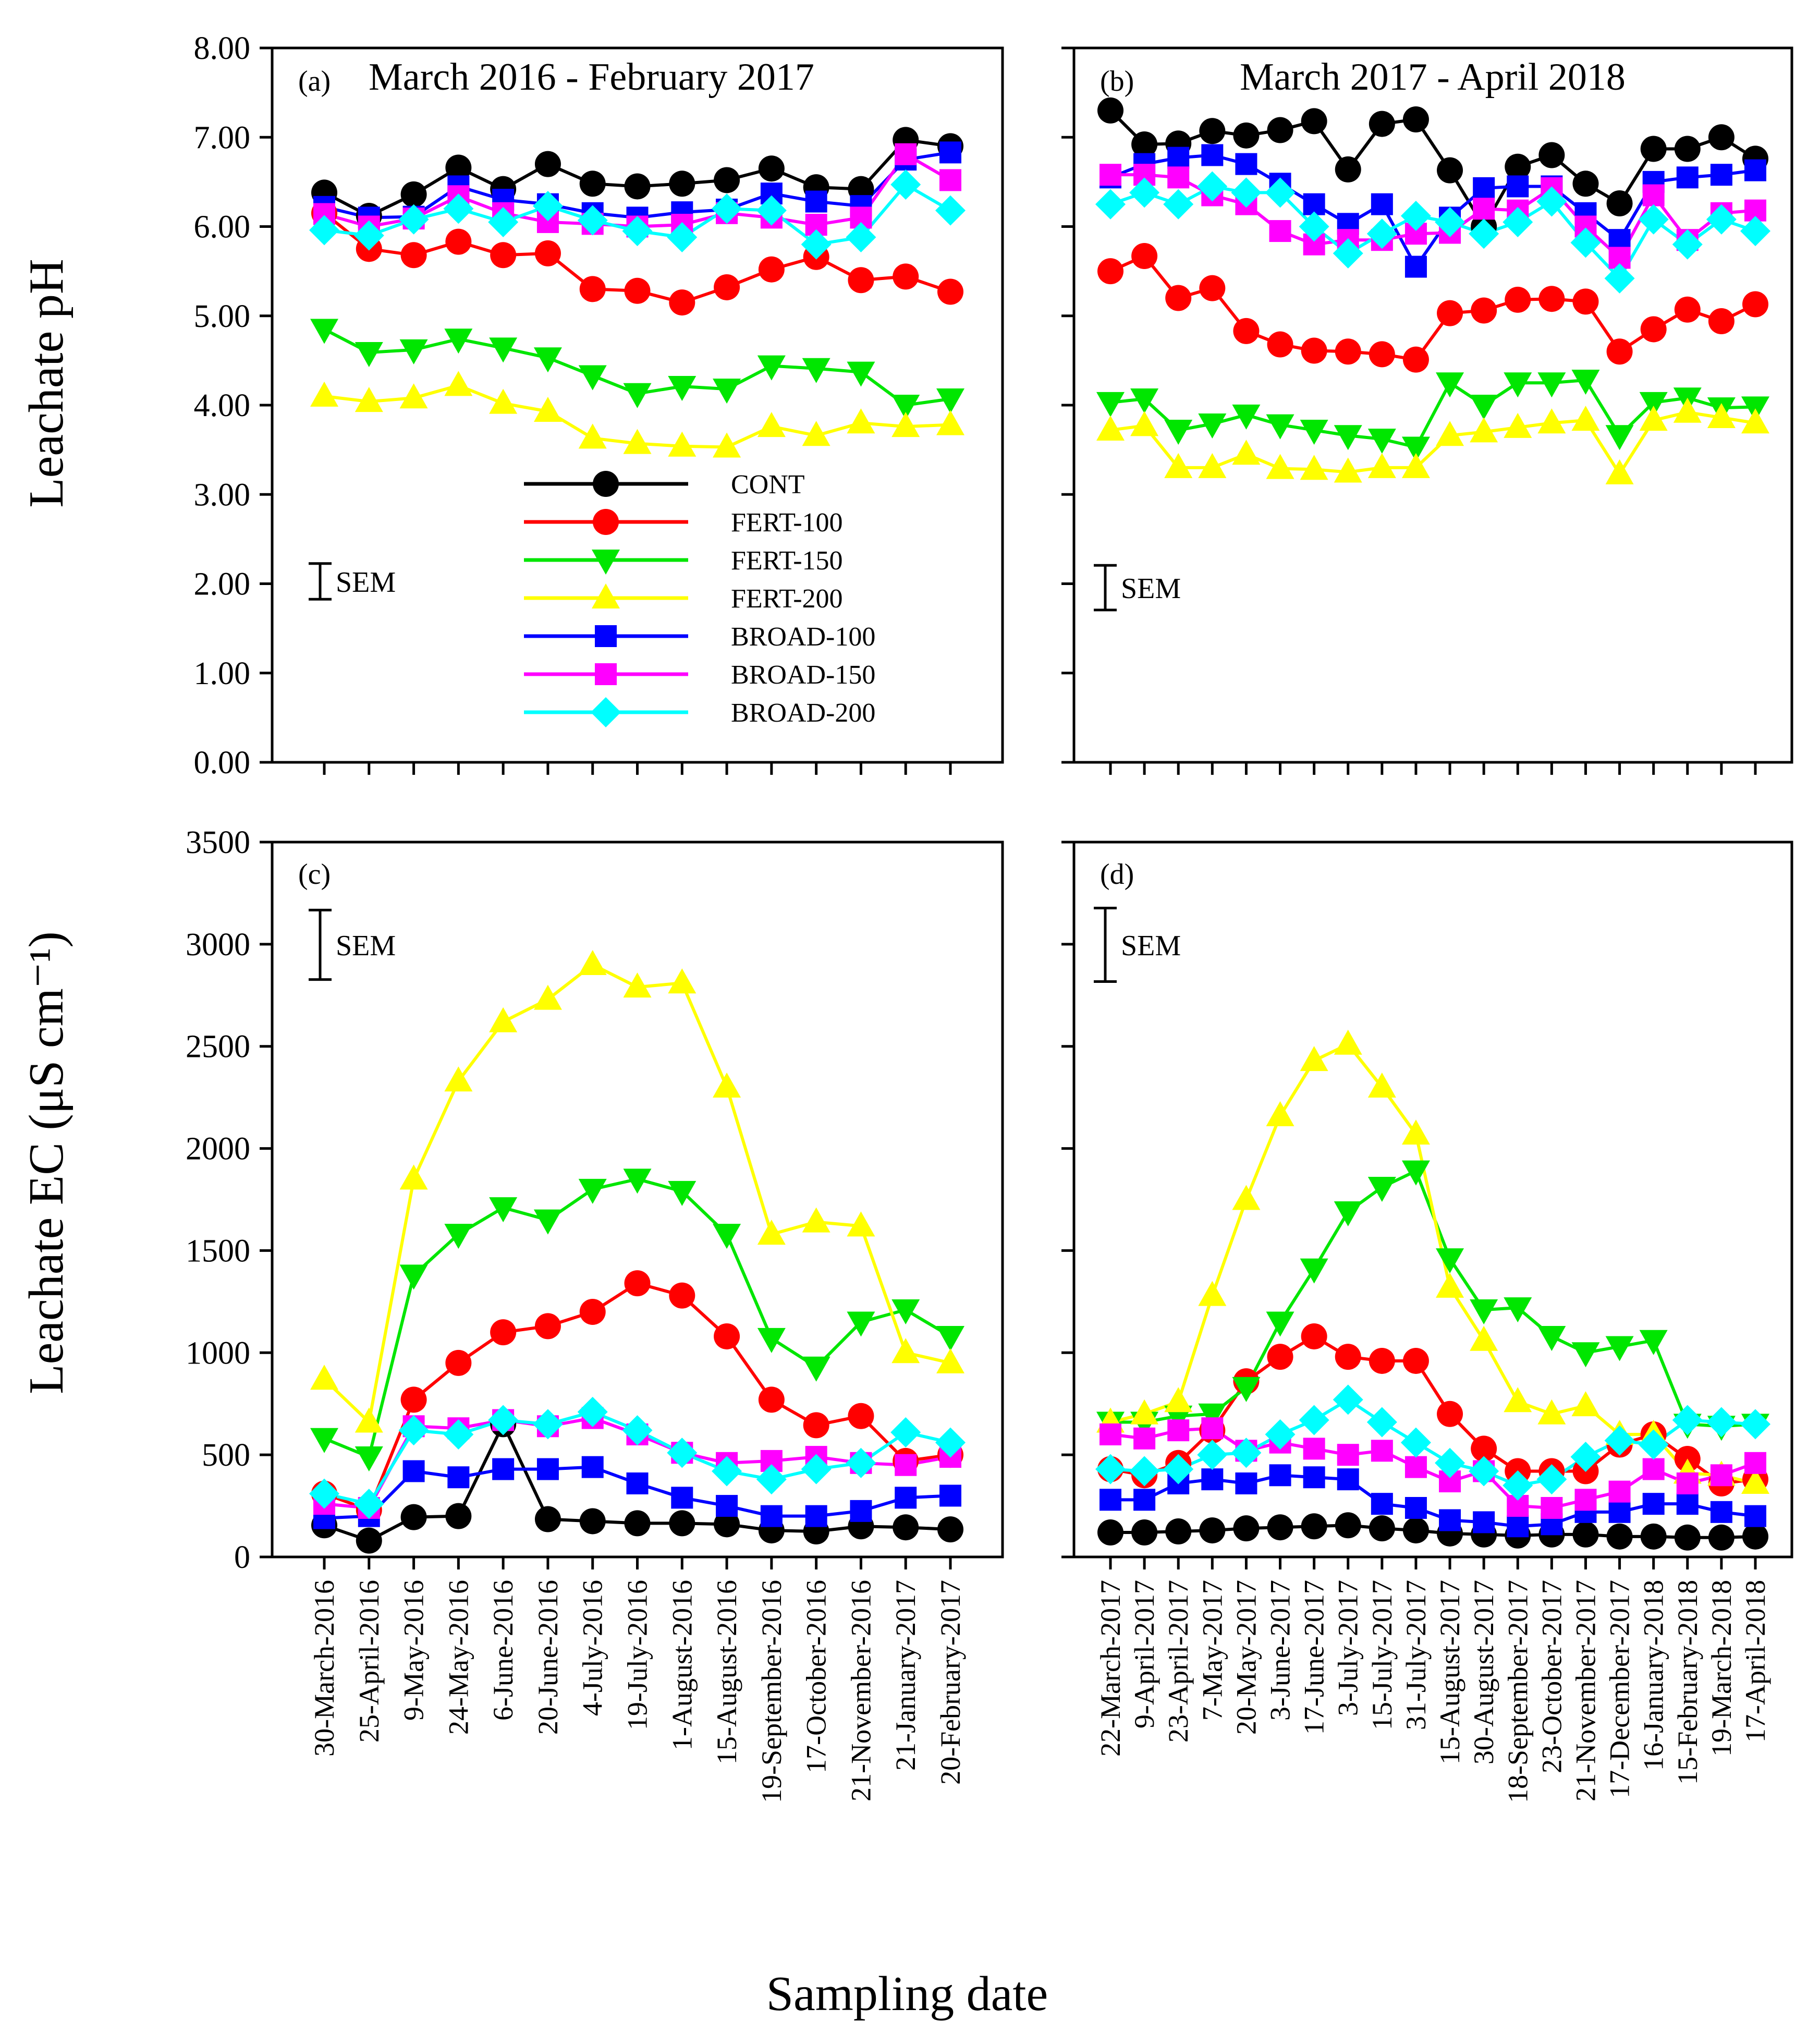  Describe the element at coordinates (218, 1353) in the screenshot. I see `y-tick-label-c: 1000` at that location.